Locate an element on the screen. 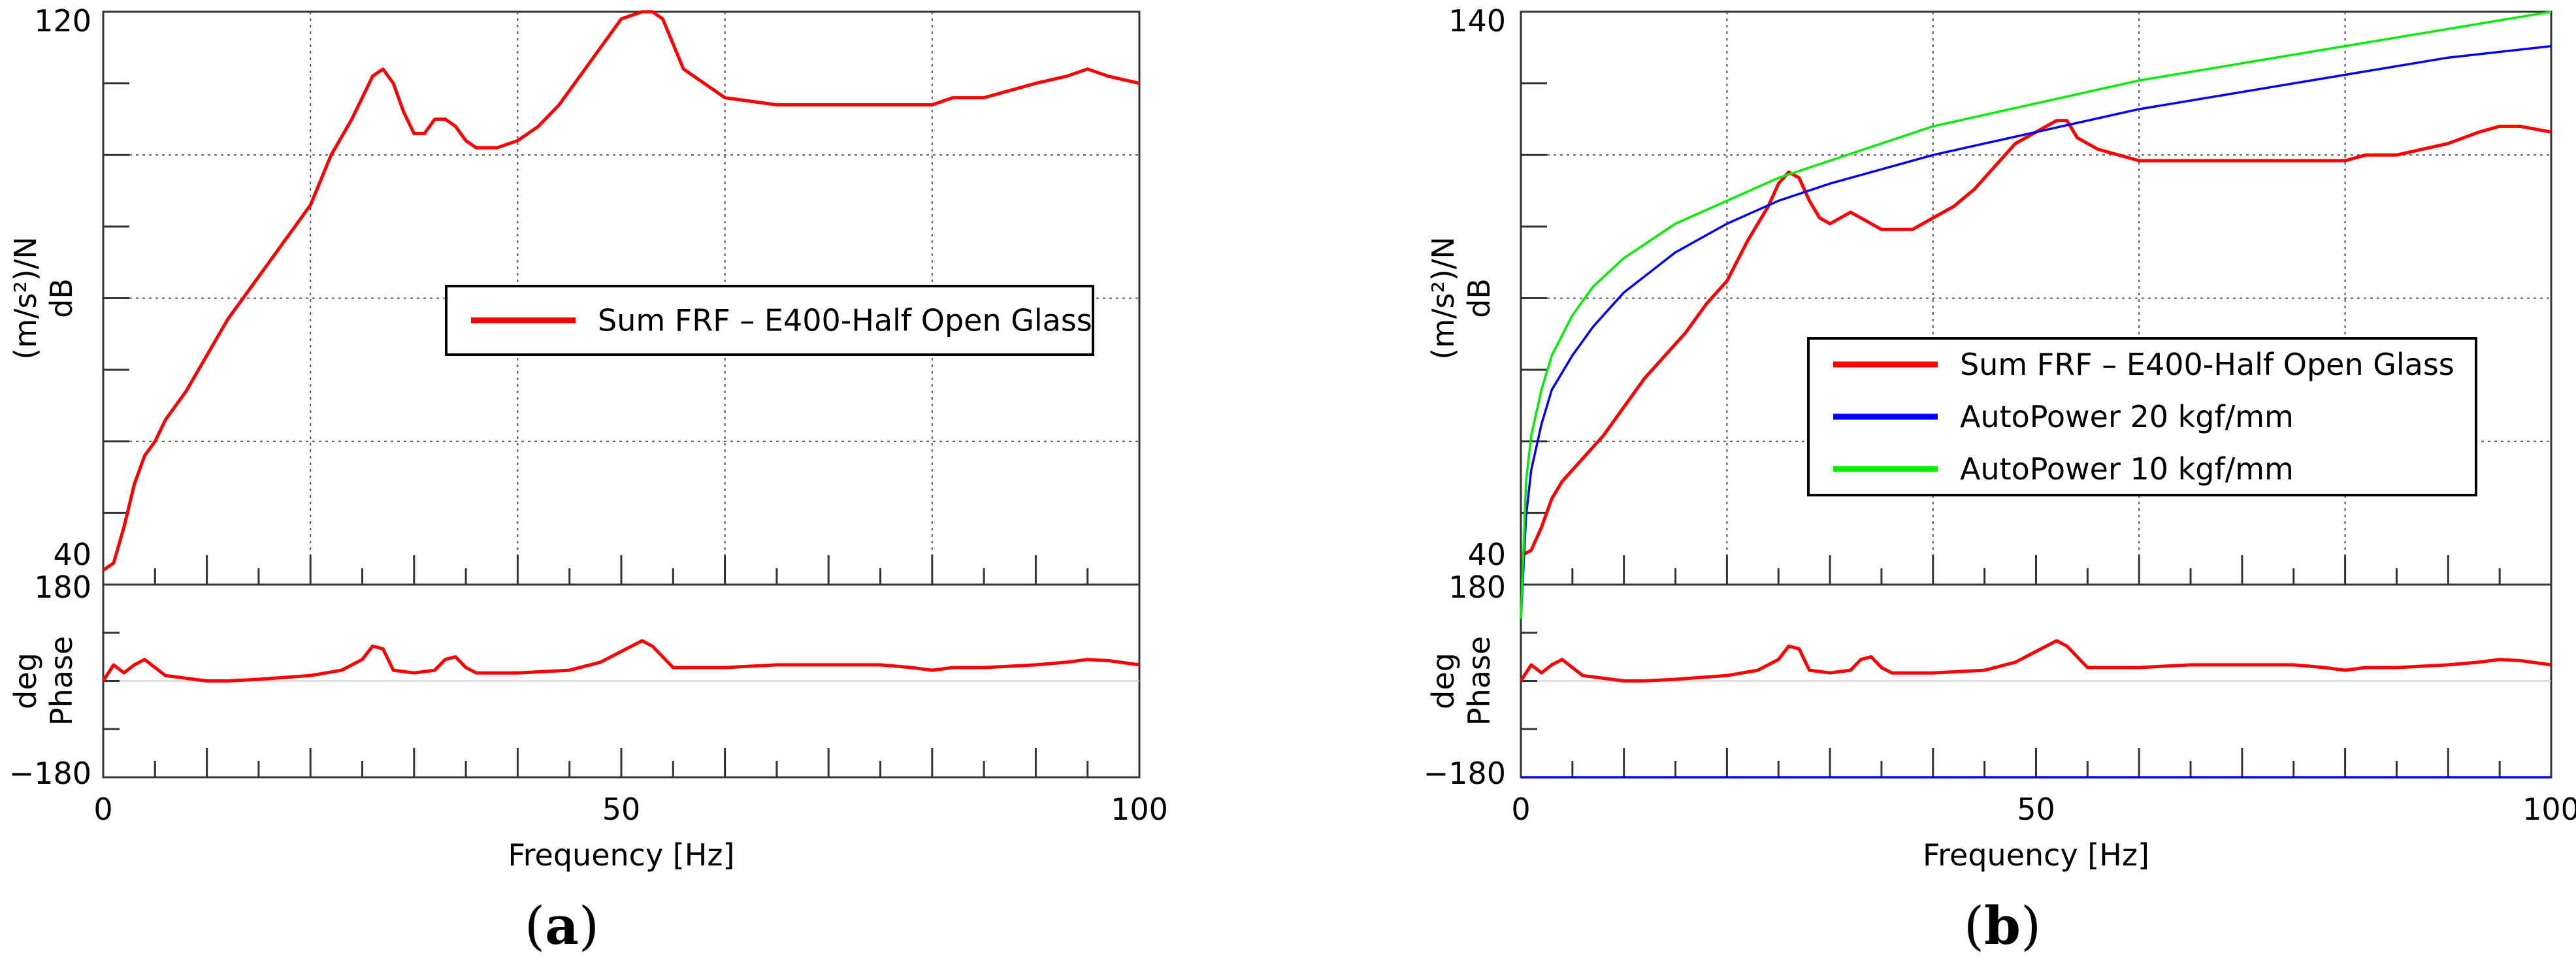  panel-label-letter: a is located at coordinates (562, 925).